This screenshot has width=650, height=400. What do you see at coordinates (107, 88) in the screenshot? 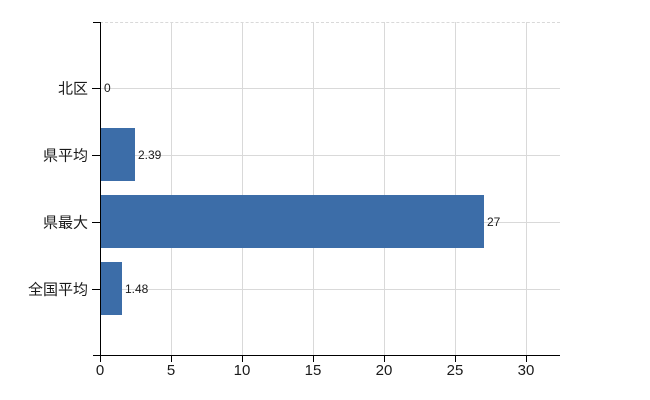
I see `bar-value-label: 0` at bounding box center [107, 88].